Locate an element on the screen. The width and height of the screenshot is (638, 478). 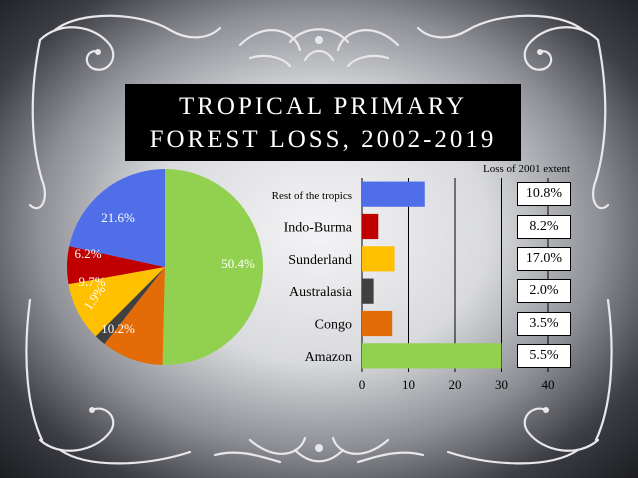
title-line-2: FOREST LOSS, 2002-2019 is located at coordinates (323, 139).